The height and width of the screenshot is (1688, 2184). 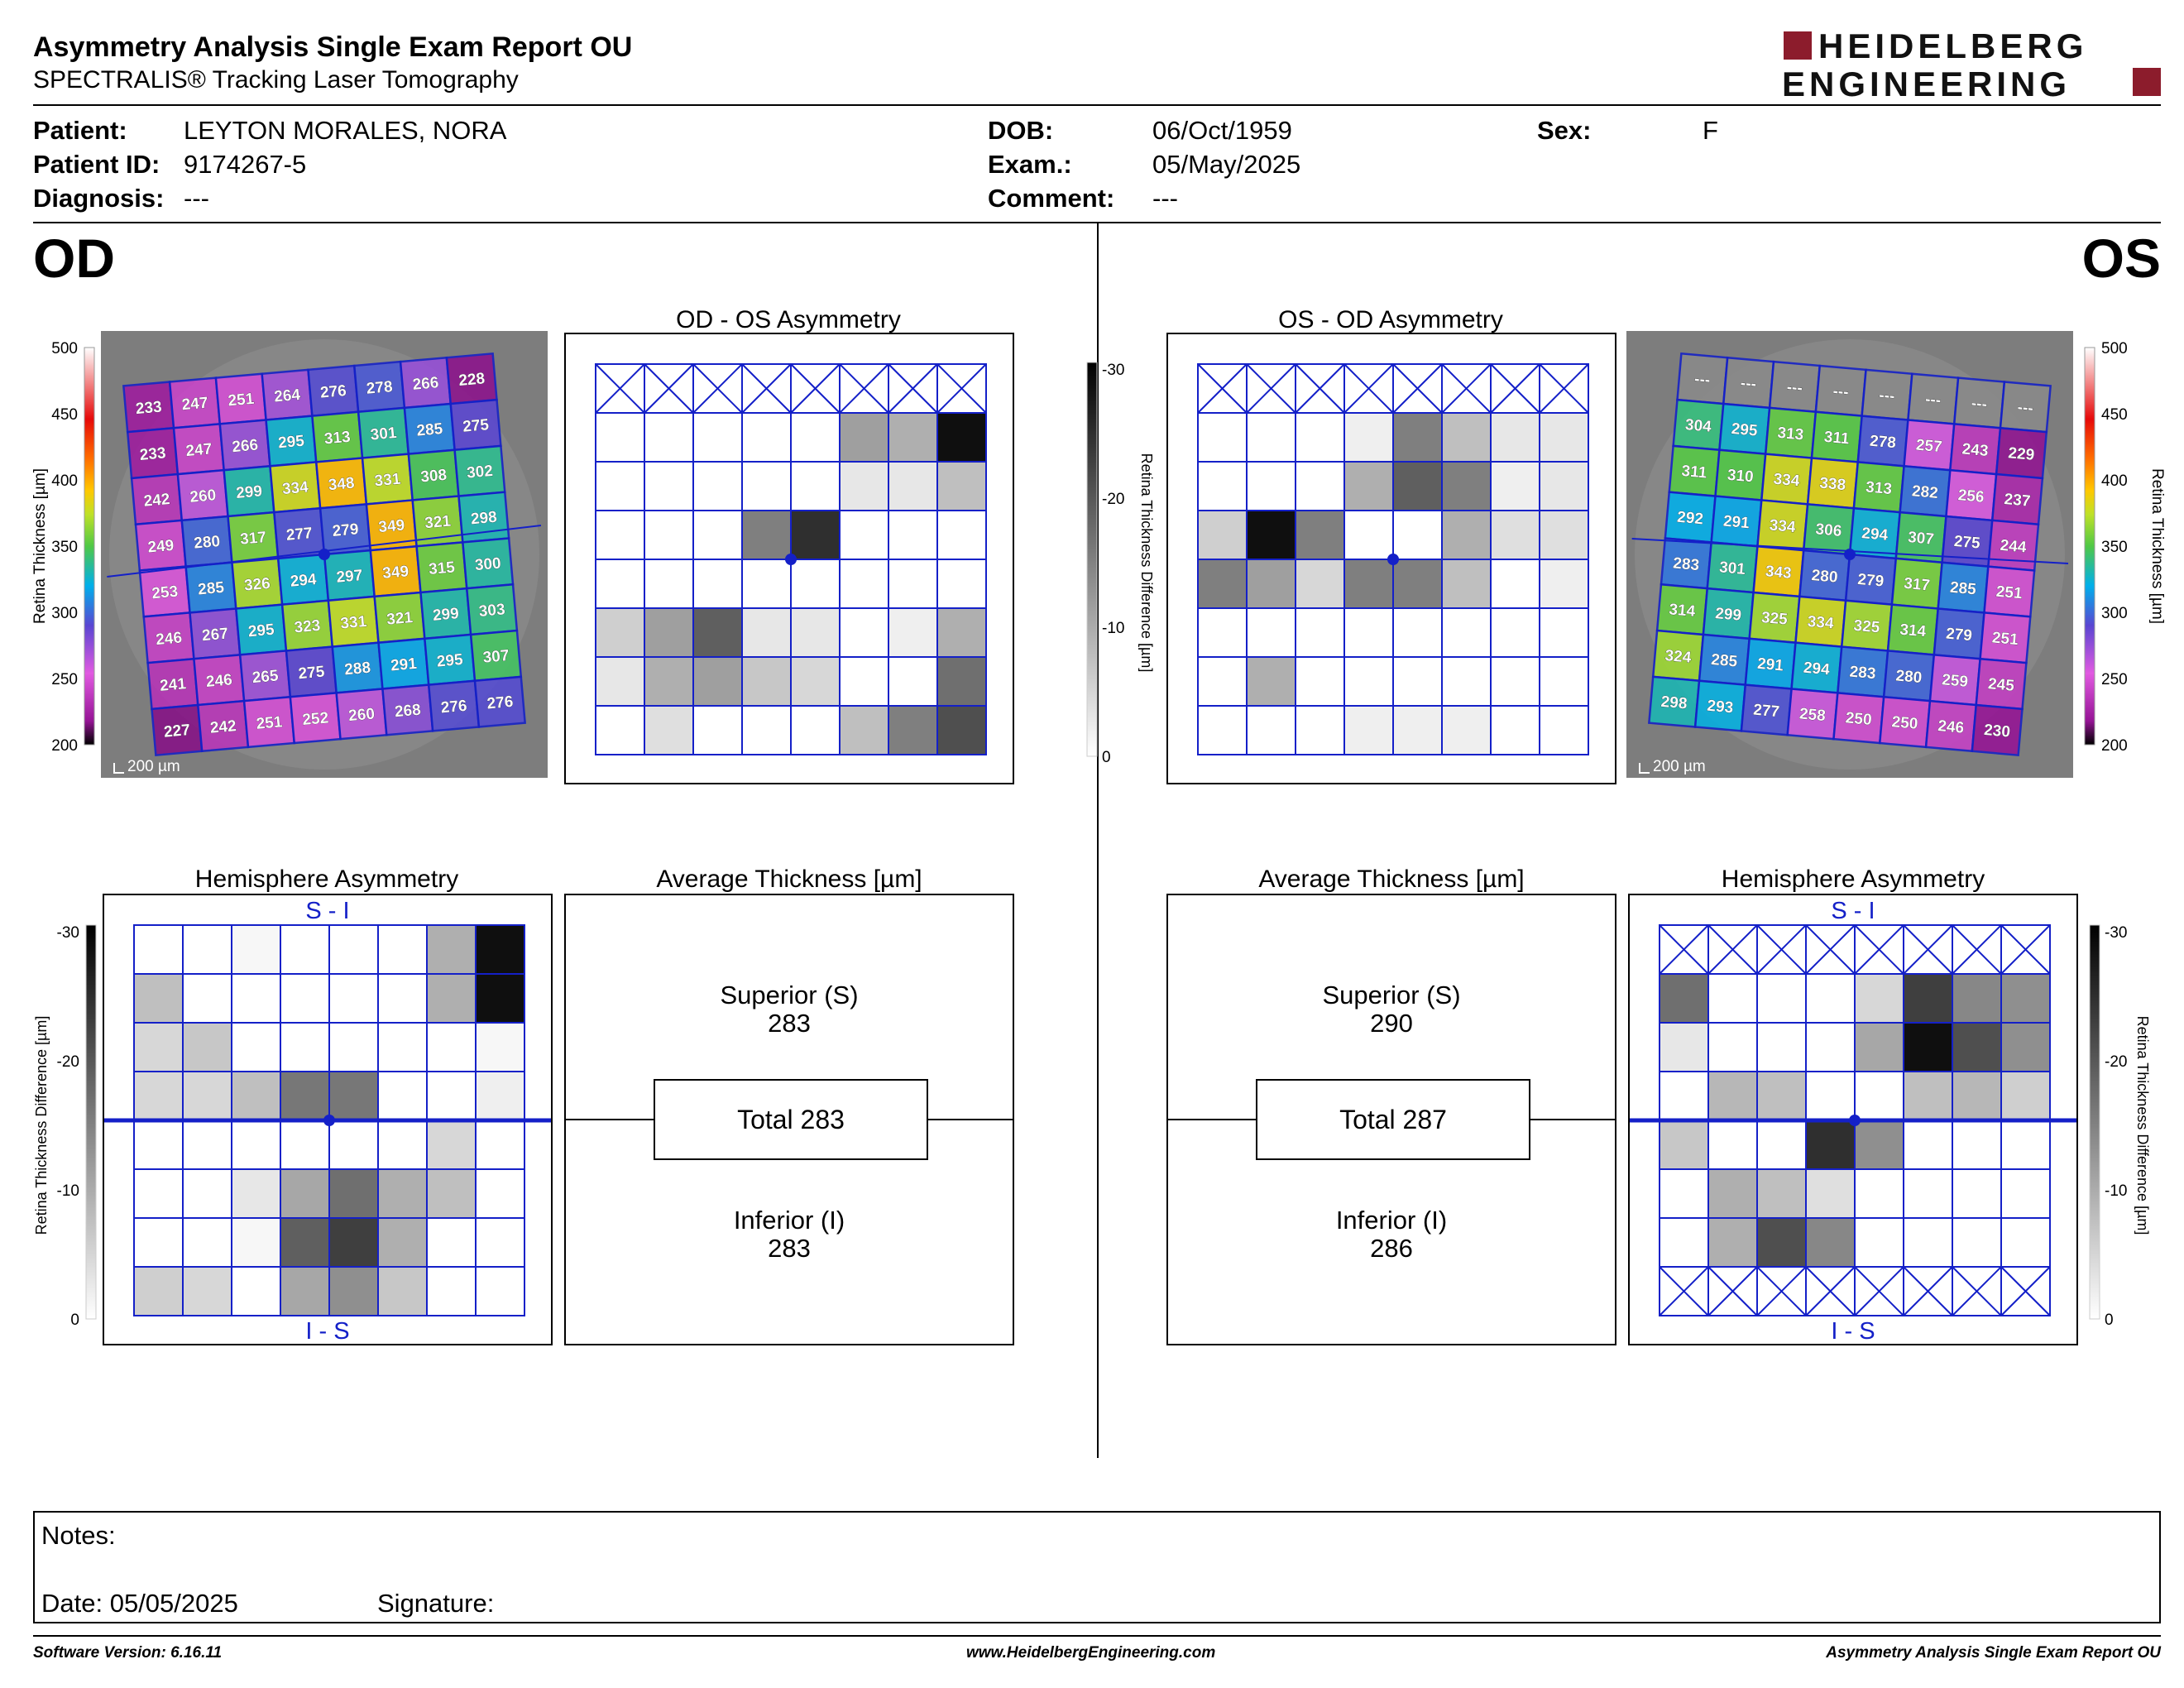 What do you see at coordinates (2001, 685) in the screenshot?
I see `thickness-value: 245` at bounding box center [2001, 685].